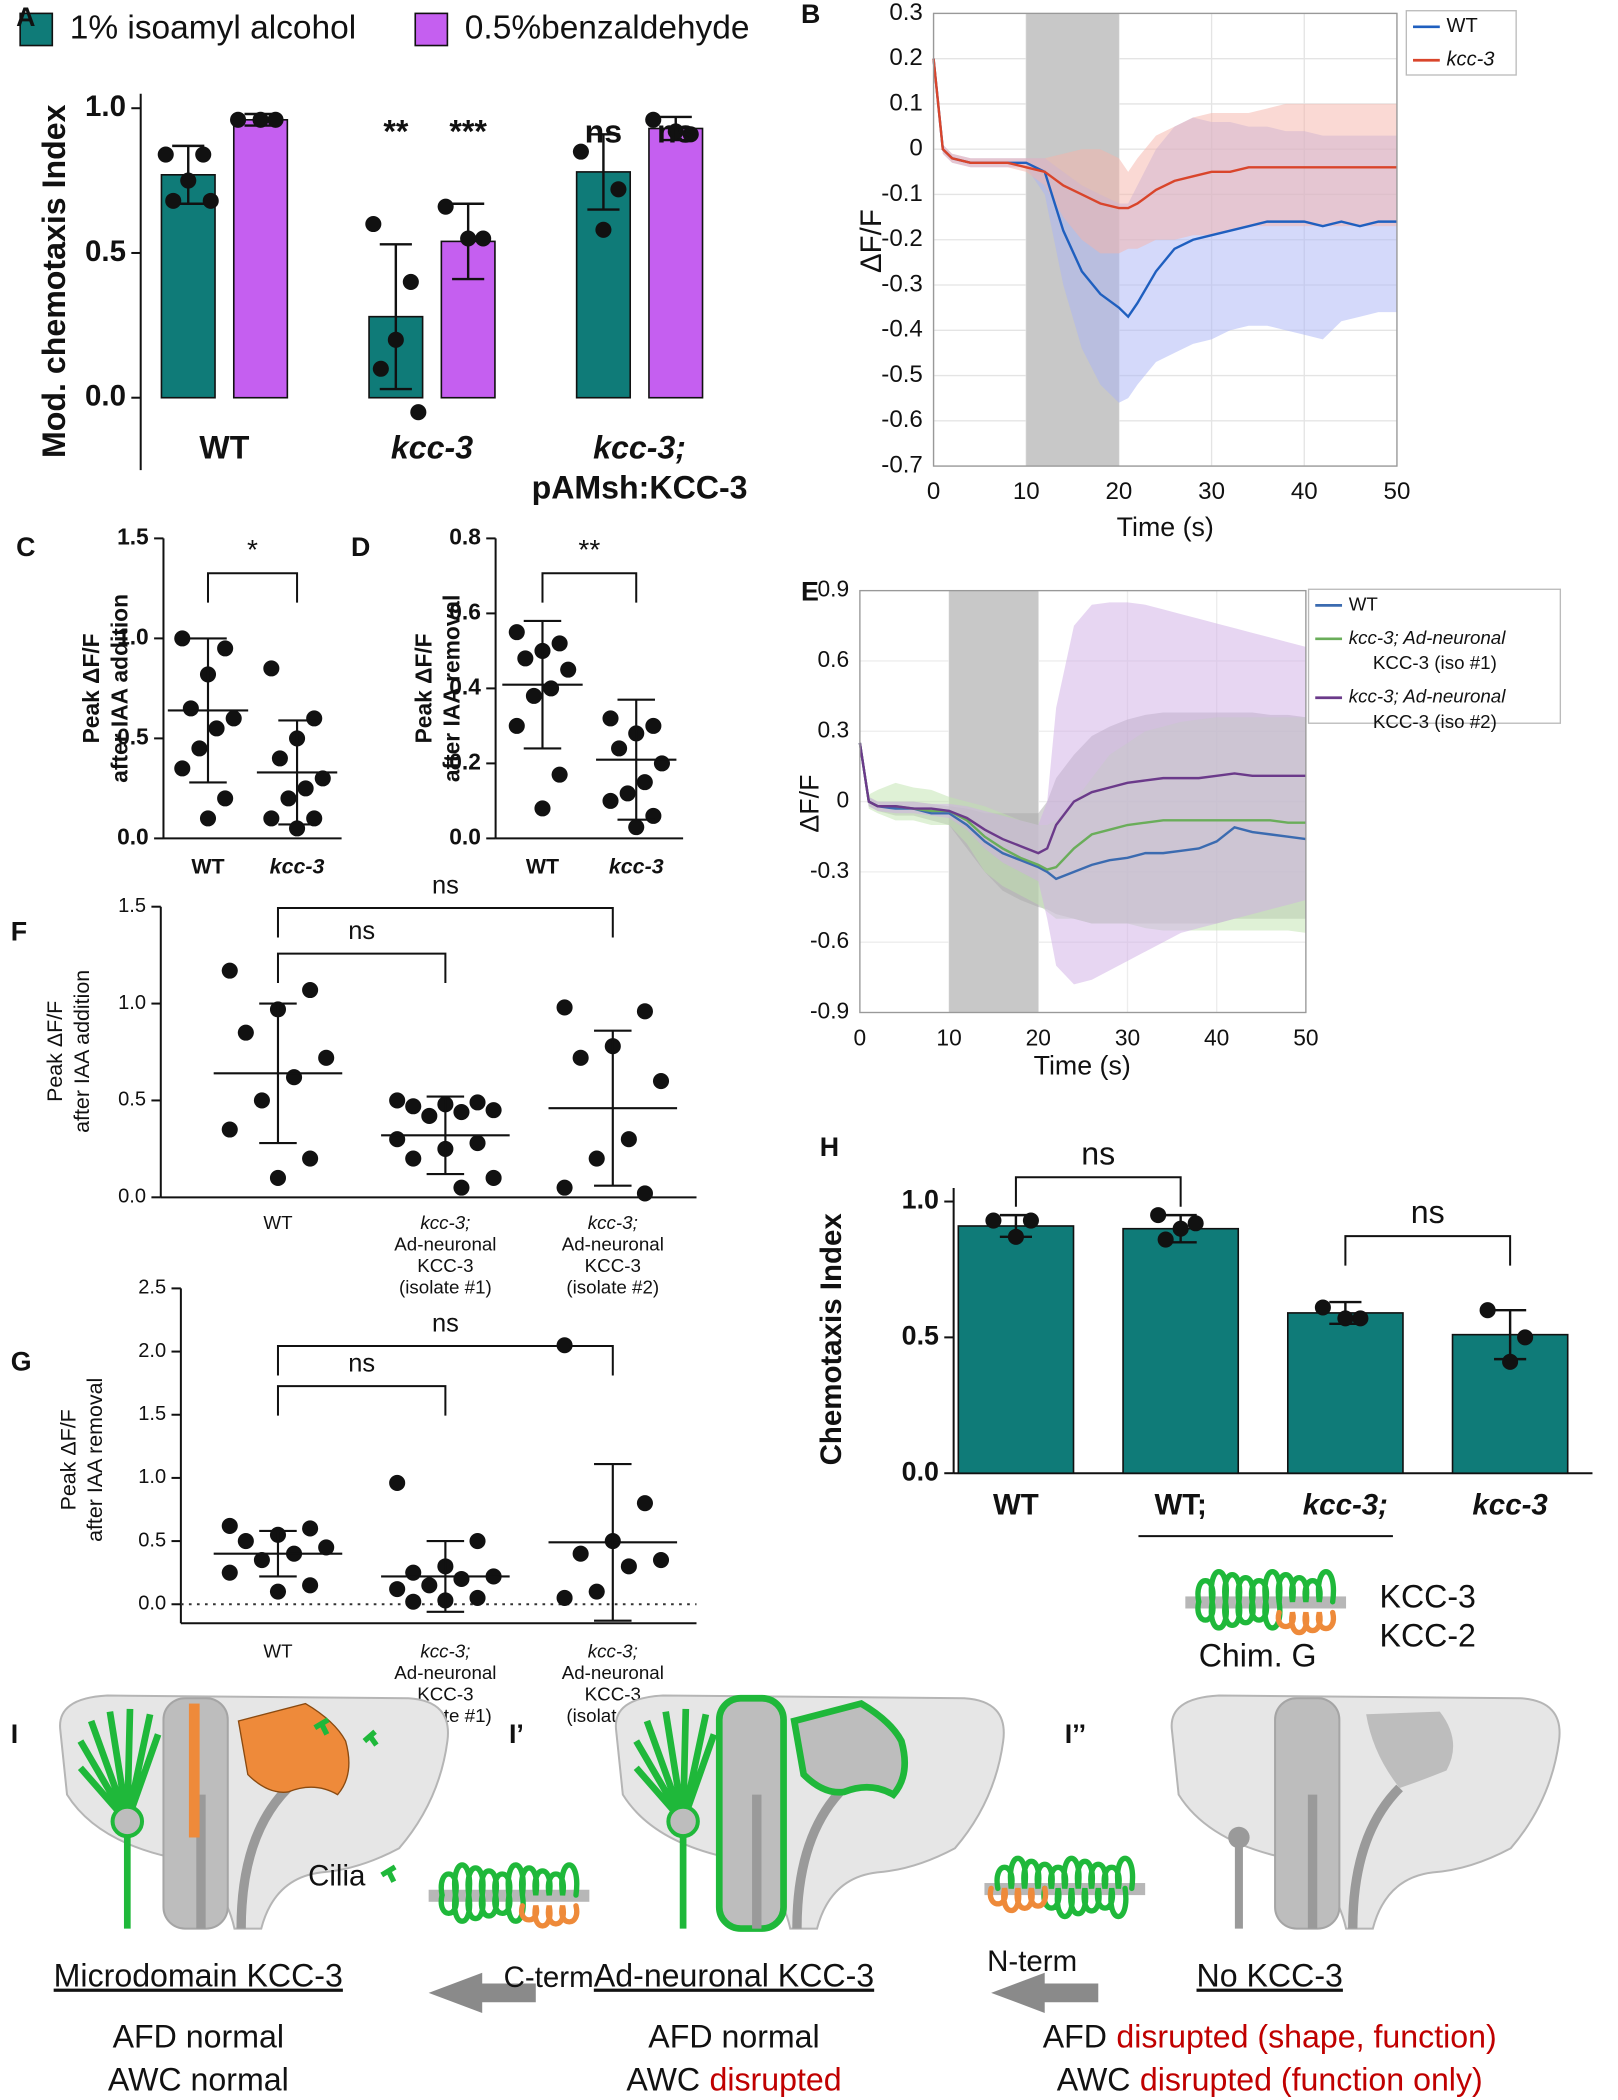 The image size is (1618, 2100). Describe the element at coordinates (14, 1734) in the screenshot. I see `panel-label: I` at that location.